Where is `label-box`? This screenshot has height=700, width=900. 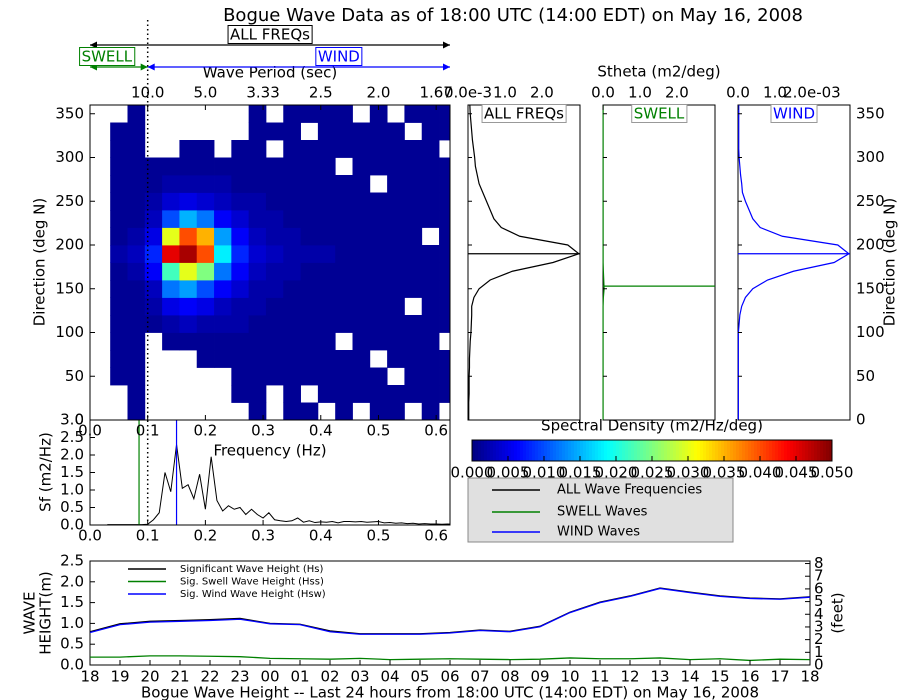 label-box is located at coordinates (659, 113).